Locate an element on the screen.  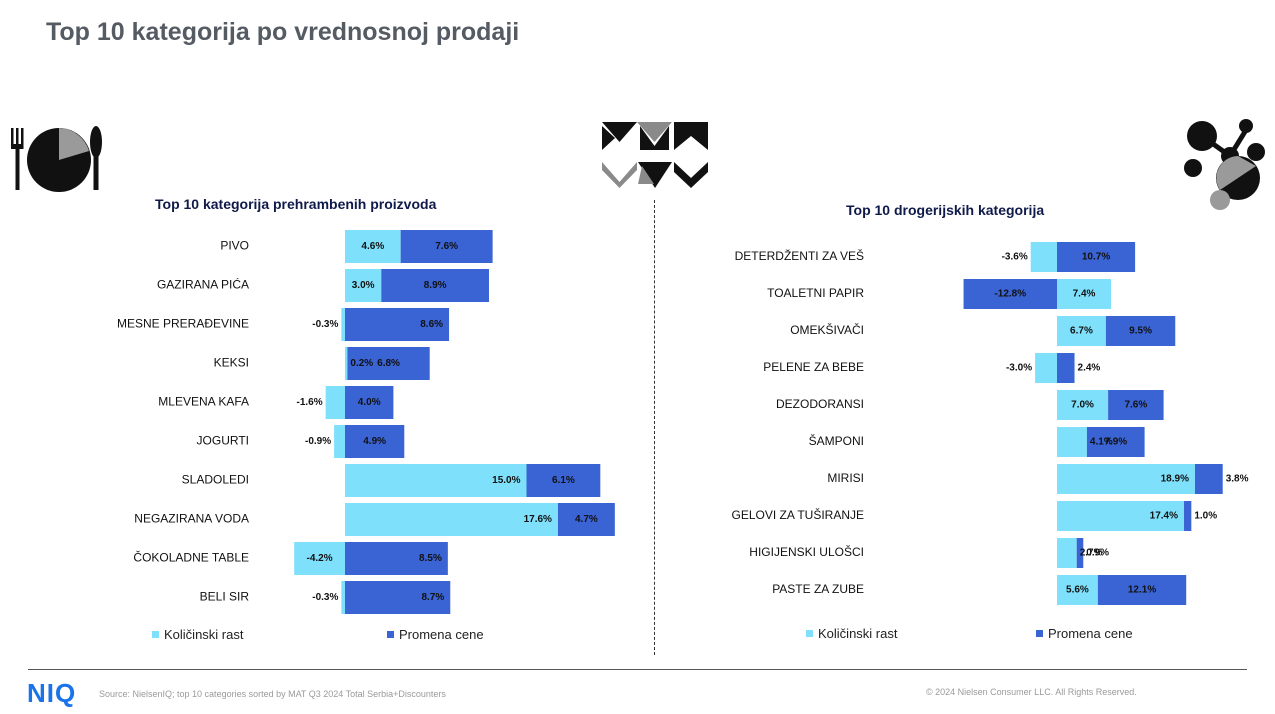
category-label: MESNE PRERAĐEVINE is located at coordinates (183, 324).